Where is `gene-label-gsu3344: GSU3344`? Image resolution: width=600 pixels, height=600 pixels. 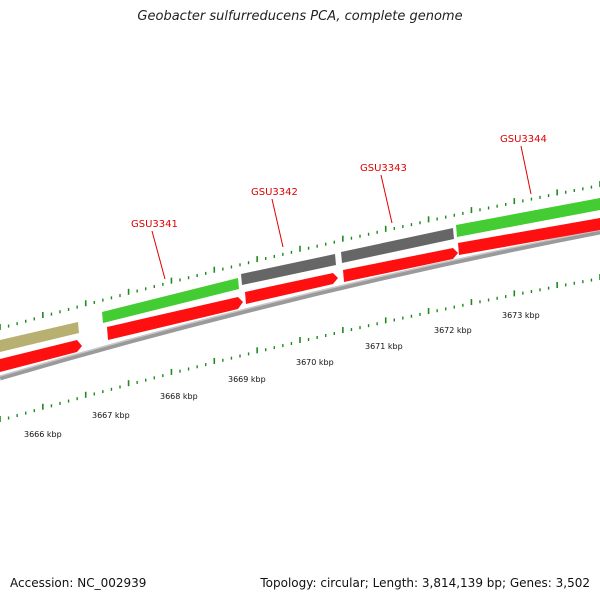
gene-label-gsu3344: GSU3344 is located at coordinates (523, 139).